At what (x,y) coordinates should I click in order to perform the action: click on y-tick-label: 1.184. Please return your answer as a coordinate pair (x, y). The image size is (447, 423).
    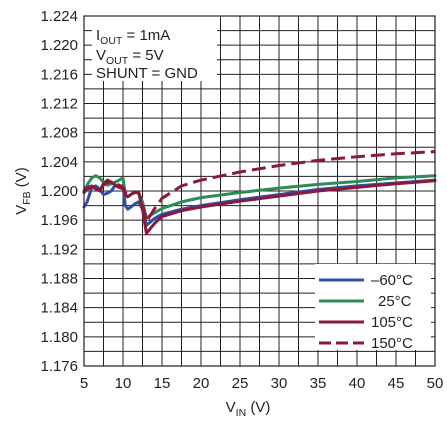
    Looking at the image, I should click on (59, 308).